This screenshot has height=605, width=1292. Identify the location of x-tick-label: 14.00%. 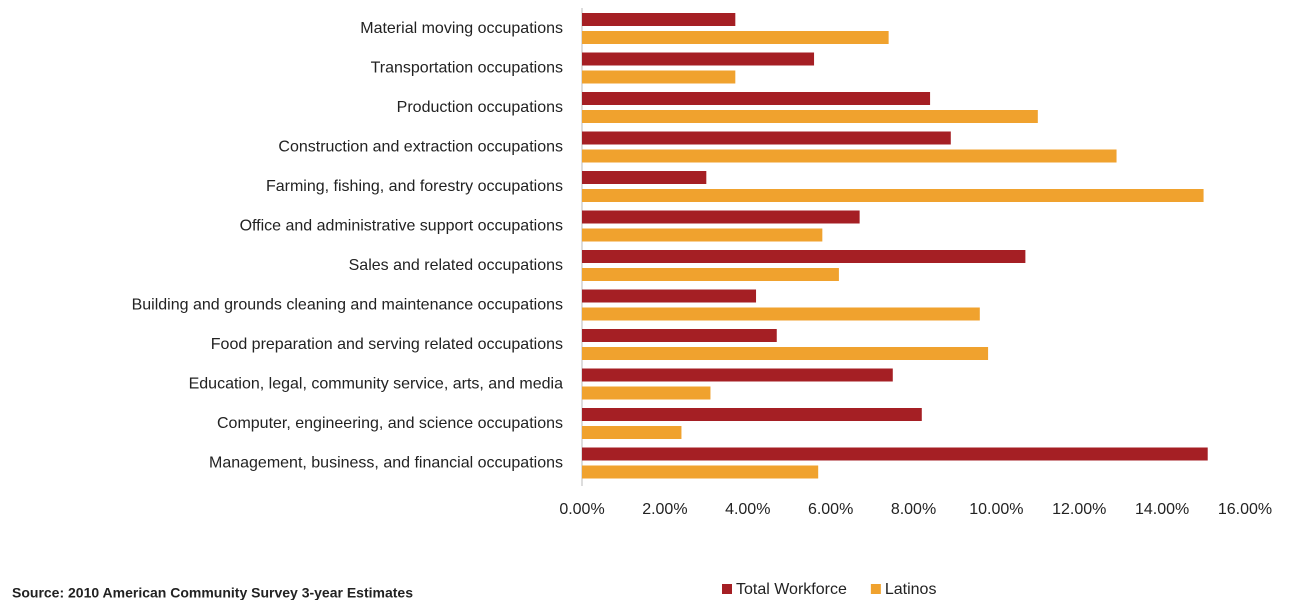
(1162, 509).